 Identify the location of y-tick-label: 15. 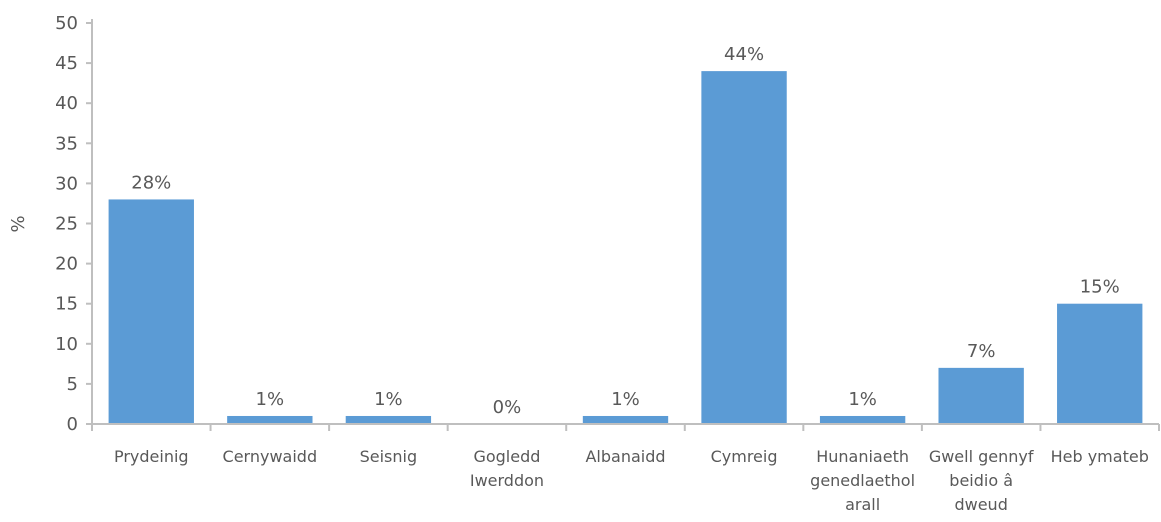
(66, 304).